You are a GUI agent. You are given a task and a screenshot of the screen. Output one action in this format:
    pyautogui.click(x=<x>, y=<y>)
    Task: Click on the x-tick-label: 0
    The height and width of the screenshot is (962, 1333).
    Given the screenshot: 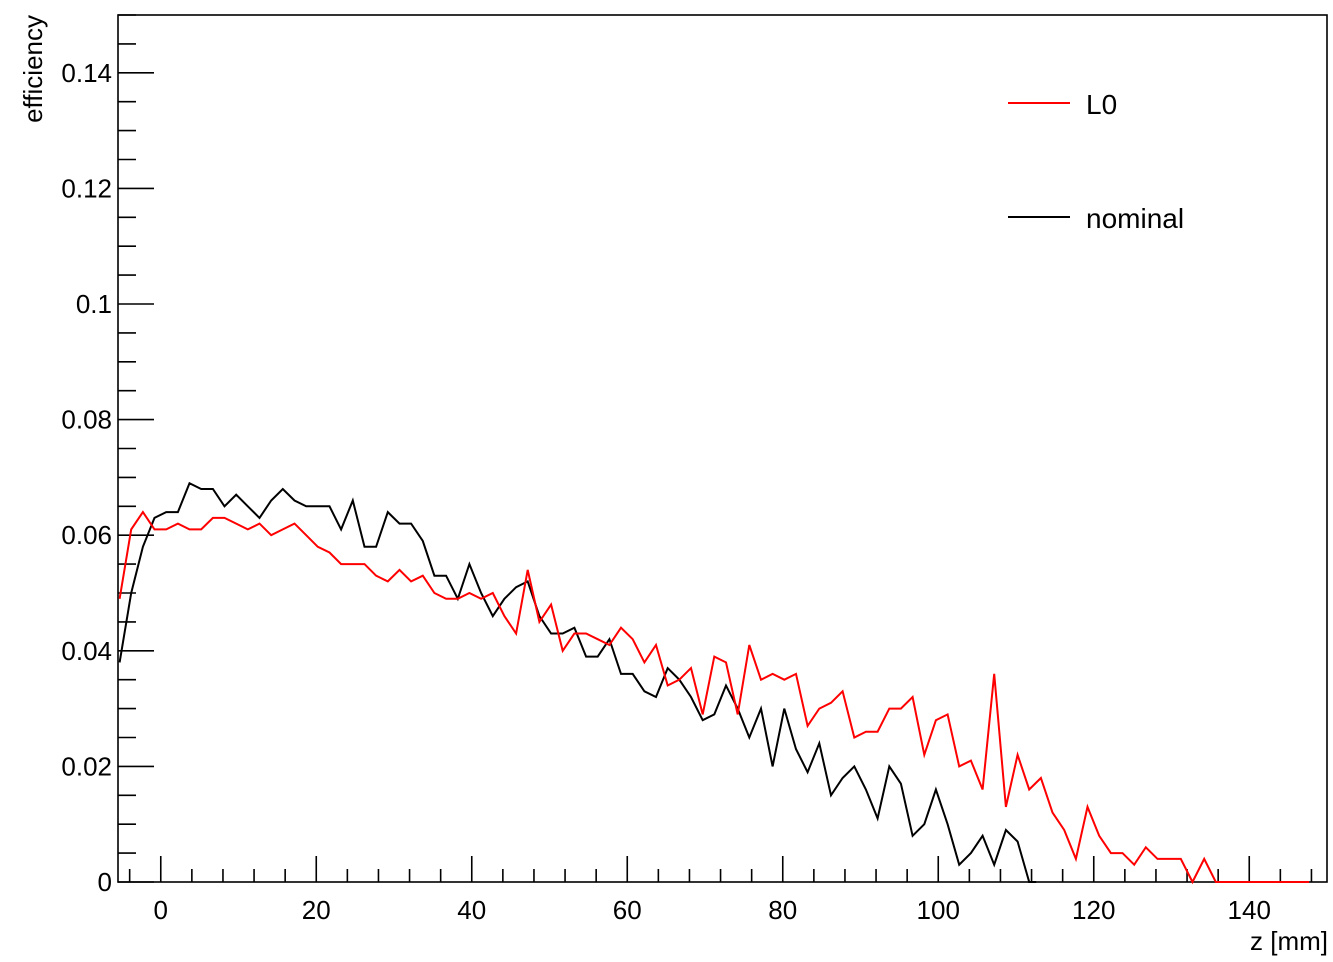 What is the action you would take?
    pyautogui.click(x=161, y=910)
    